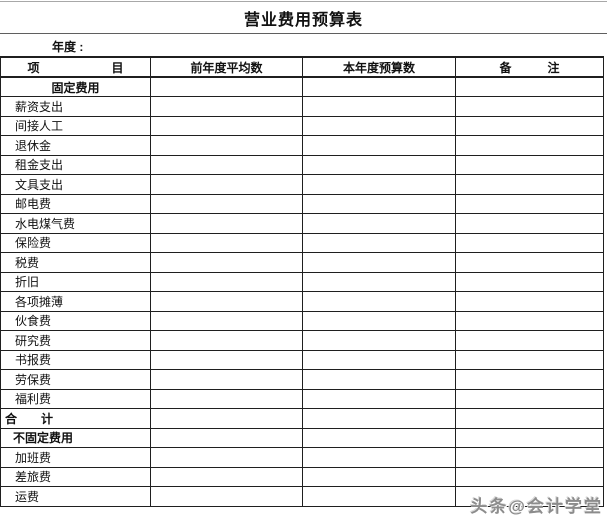 The image size is (607, 529). Describe the element at coordinates (529, 67) in the screenshot. I see `column-header-remarks: 备 注` at that location.